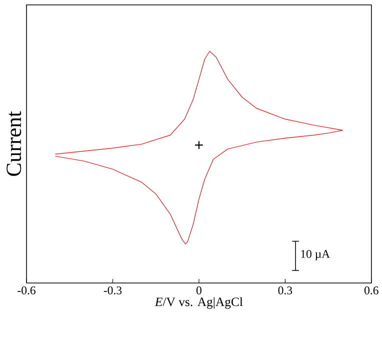 The width and height of the screenshot is (382, 346). What do you see at coordinates (285, 290) in the screenshot?
I see `x-tick-label: 0.3` at bounding box center [285, 290].